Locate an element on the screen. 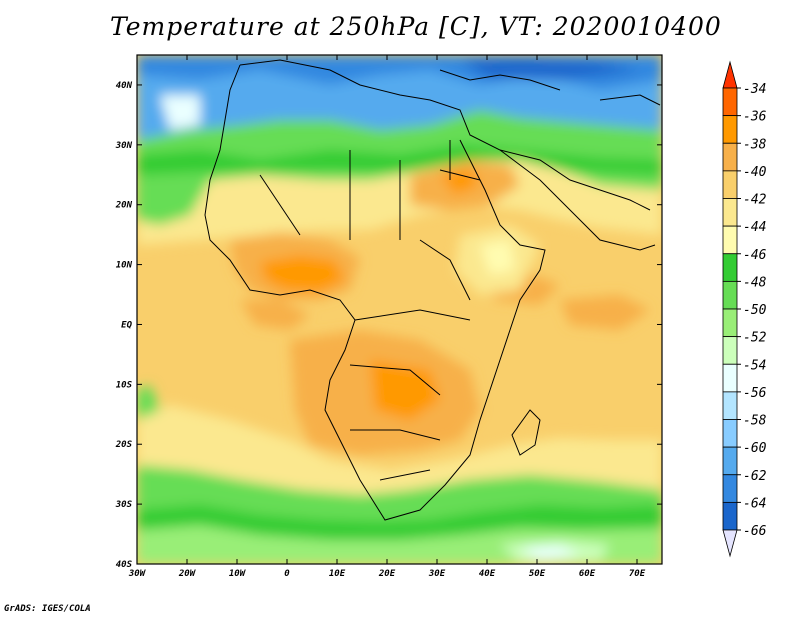 The width and height of the screenshot is (800, 618). colorbar-label: -60 is located at coordinates (755, 448).